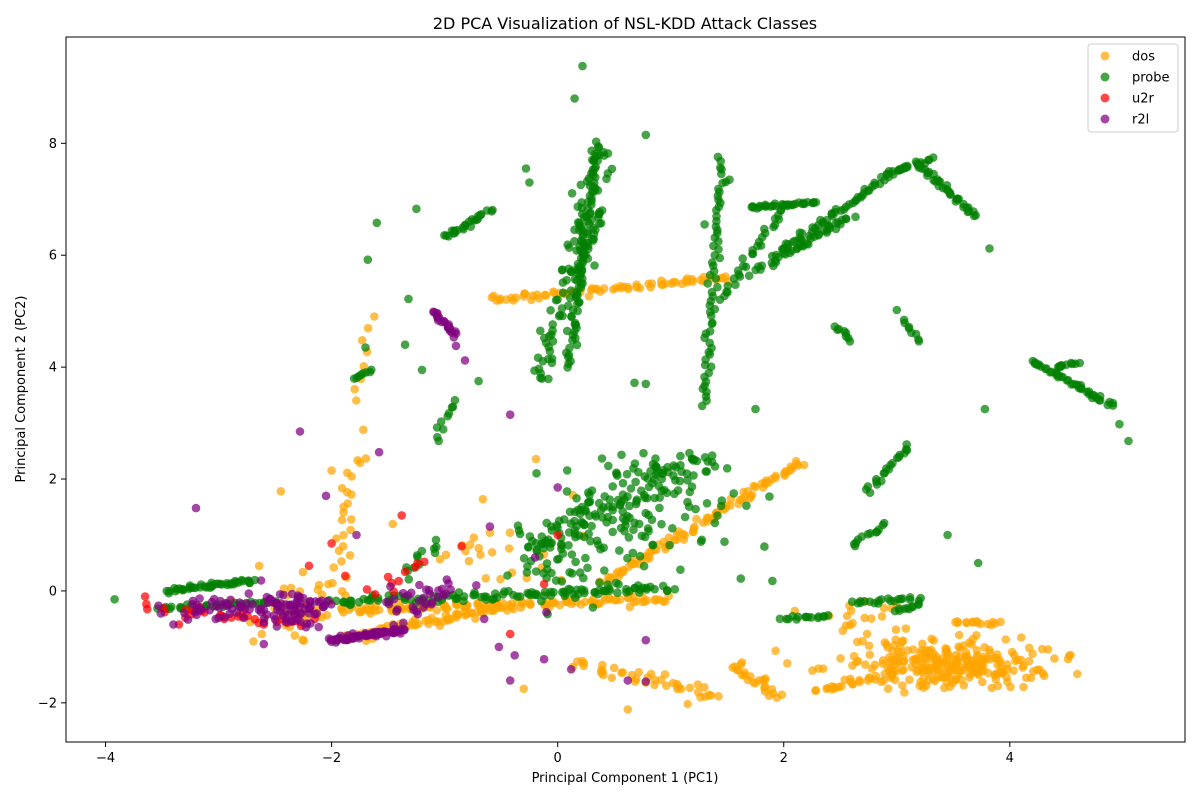  What do you see at coordinates (53, 368) in the screenshot?
I see `y-tick-label: 4` at bounding box center [53, 368].